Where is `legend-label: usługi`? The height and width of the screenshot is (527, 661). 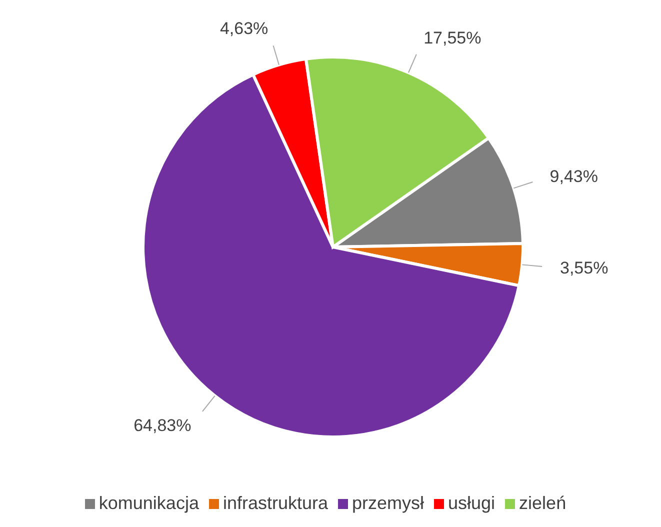
legend-label: usługi is located at coordinates (472, 503).